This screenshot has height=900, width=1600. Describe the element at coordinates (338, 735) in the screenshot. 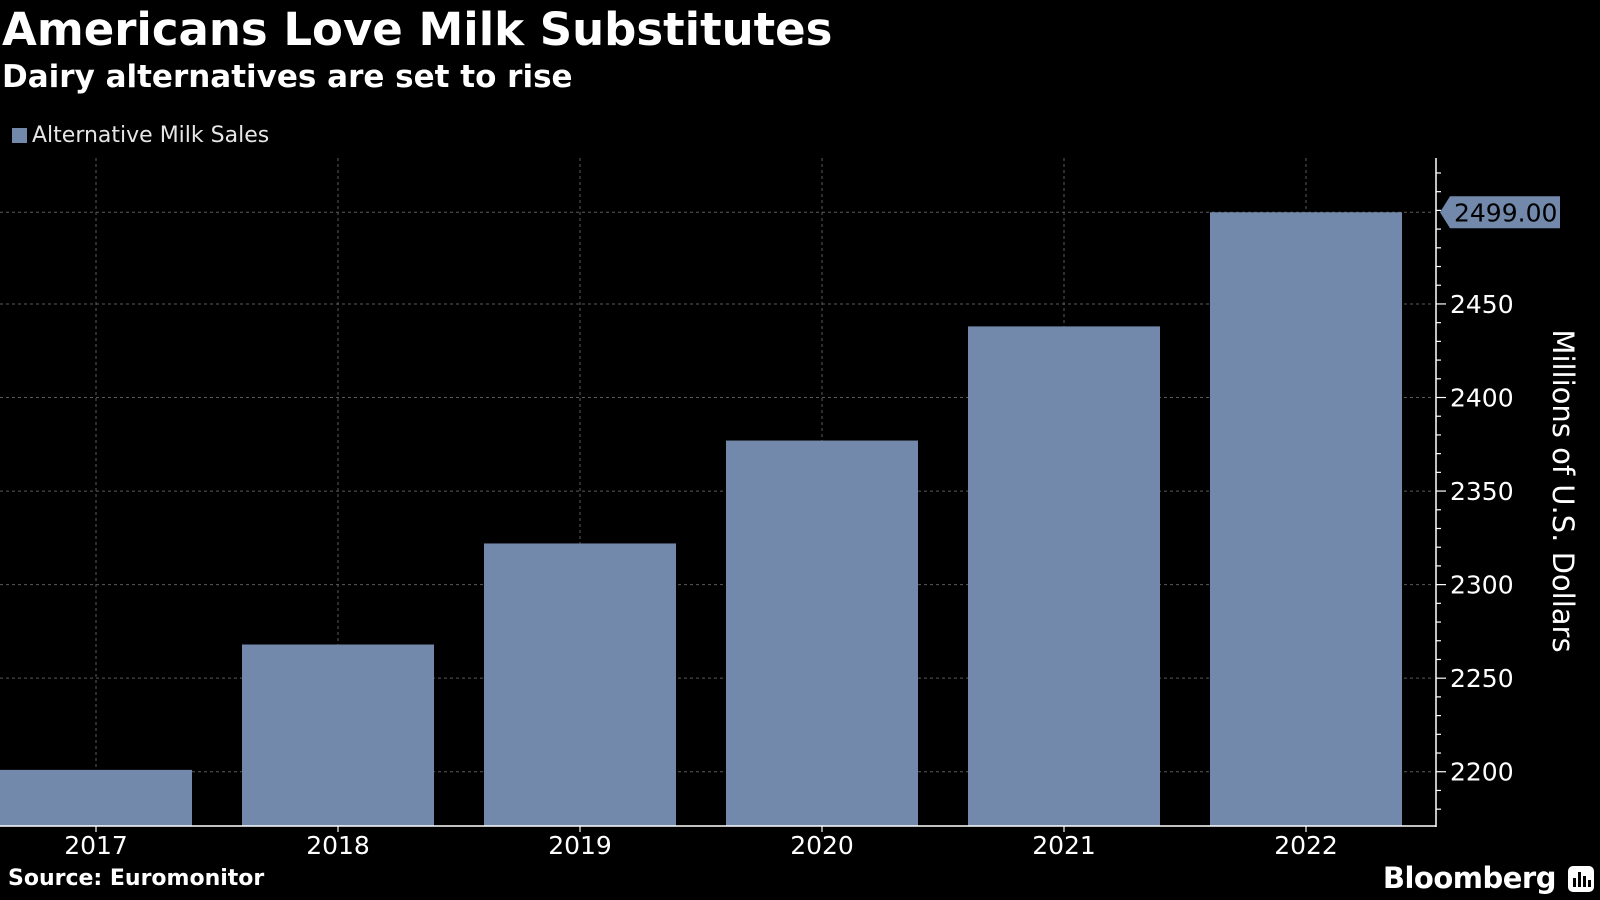

I see `bar-2018` at that location.